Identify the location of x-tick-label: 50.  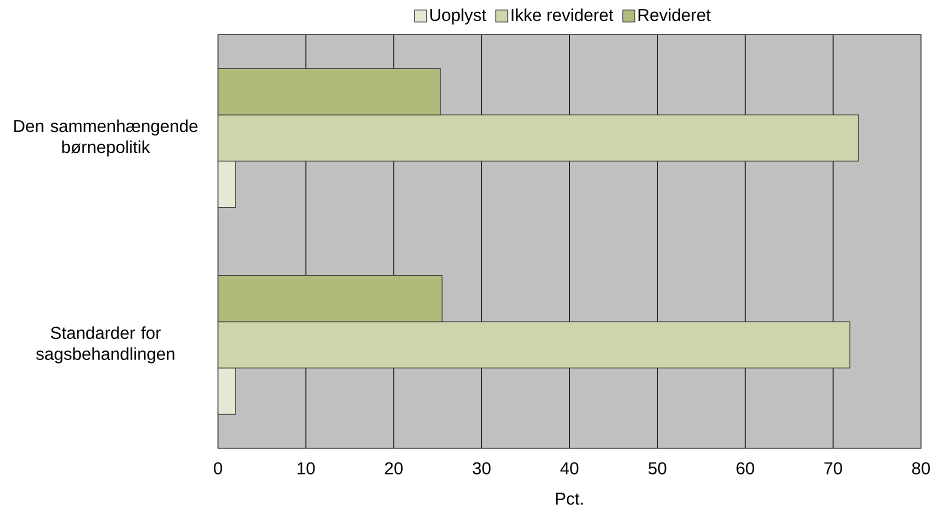
(657, 468).